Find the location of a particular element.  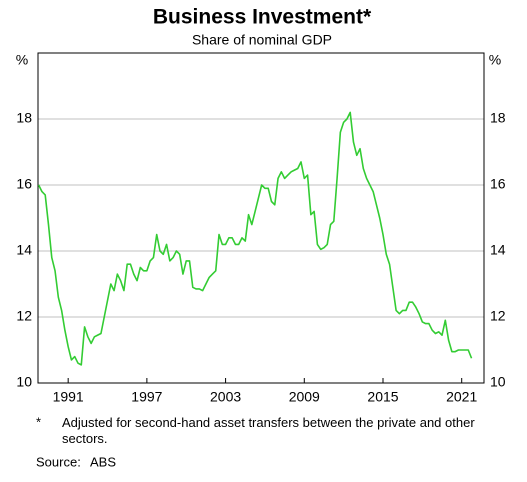

y2-tick-label: 10 is located at coordinates (498, 382).